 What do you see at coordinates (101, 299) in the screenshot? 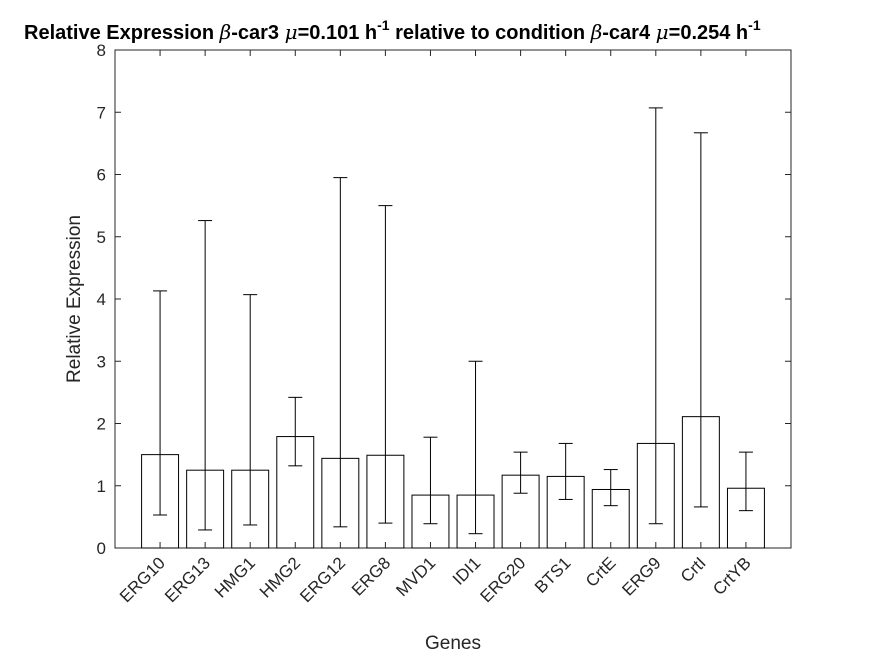
I see `y-tick-label: 4` at bounding box center [101, 299].